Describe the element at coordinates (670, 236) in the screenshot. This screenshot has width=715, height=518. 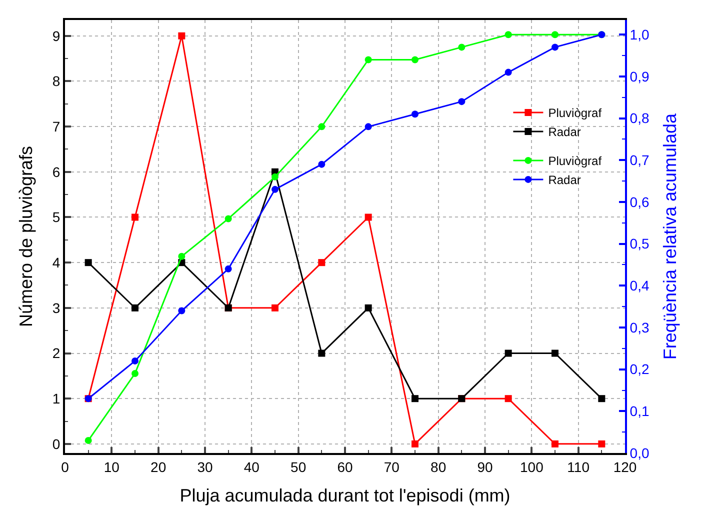
I see `y2-axis-title: Freqüència relativa acumulada` at that location.